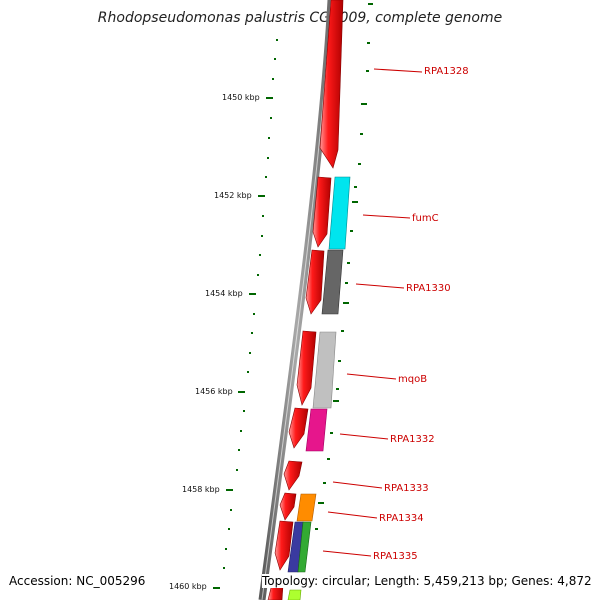  What do you see at coordinates (395, 556) in the screenshot?
I see `gene-label-rpa1335: RPA1335` at bounding box center [395, 556].